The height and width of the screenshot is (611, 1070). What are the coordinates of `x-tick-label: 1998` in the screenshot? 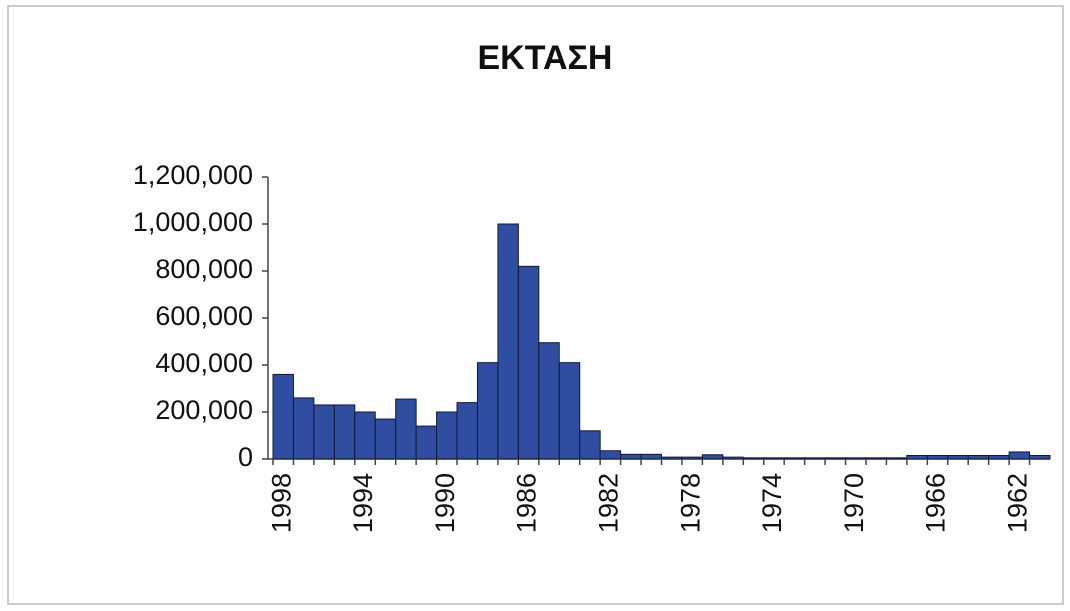 It's located at (281, 503).